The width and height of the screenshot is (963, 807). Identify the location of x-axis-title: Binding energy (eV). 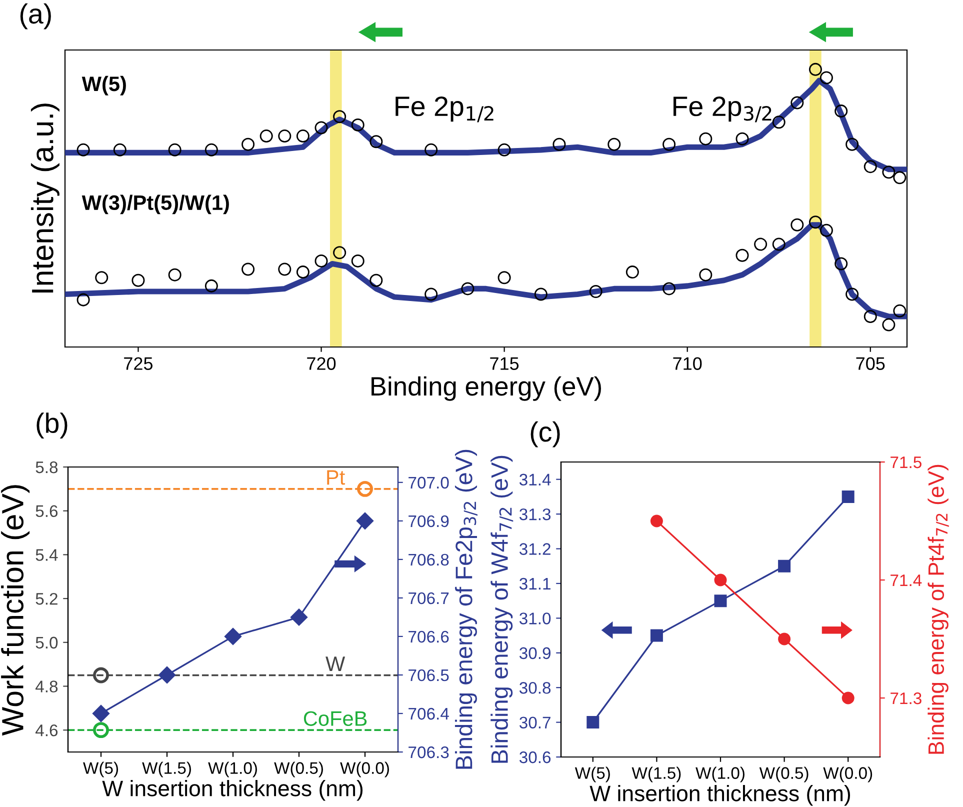
(486, 388).